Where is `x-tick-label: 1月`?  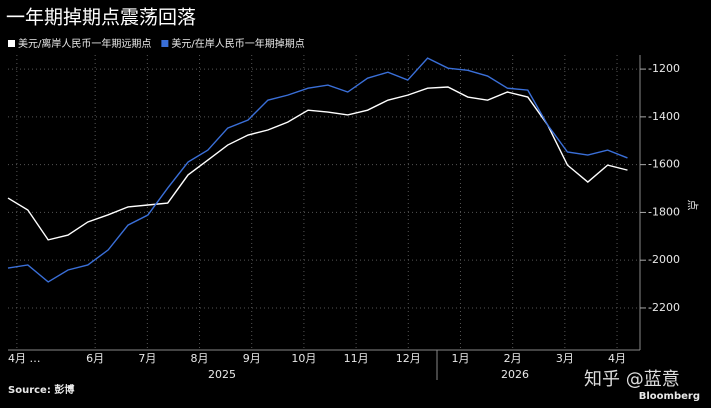 x-tick-label: 1月 is located at coordinates (460, 358).